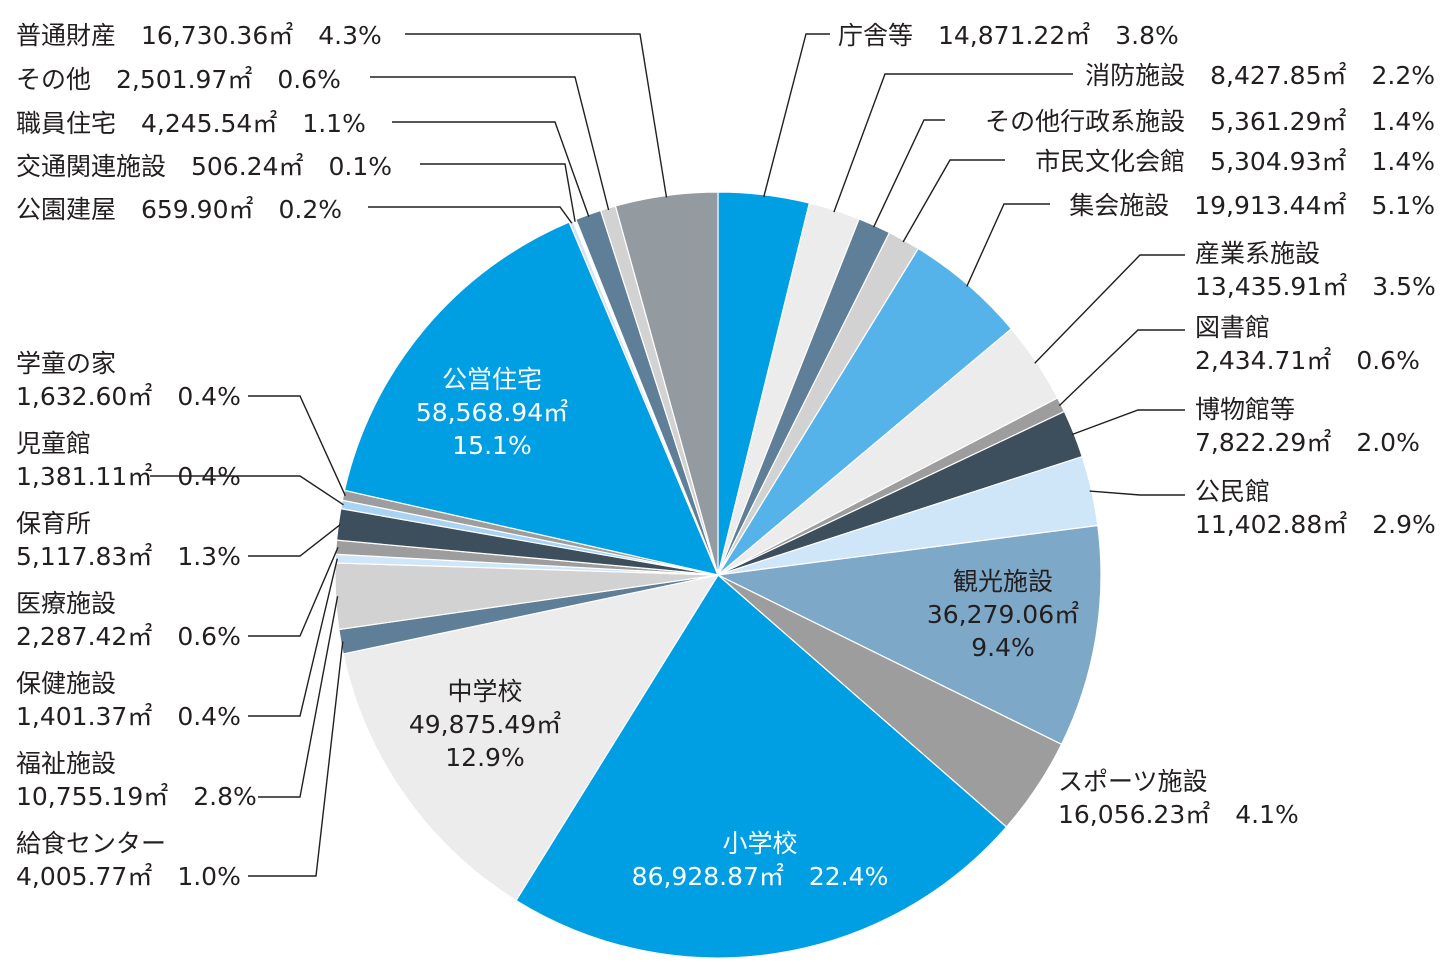 The image size is (1447, 974). I want to click on slice-09-label-value: 11,402.88㎡ 2.9%, so click(1315, 524).